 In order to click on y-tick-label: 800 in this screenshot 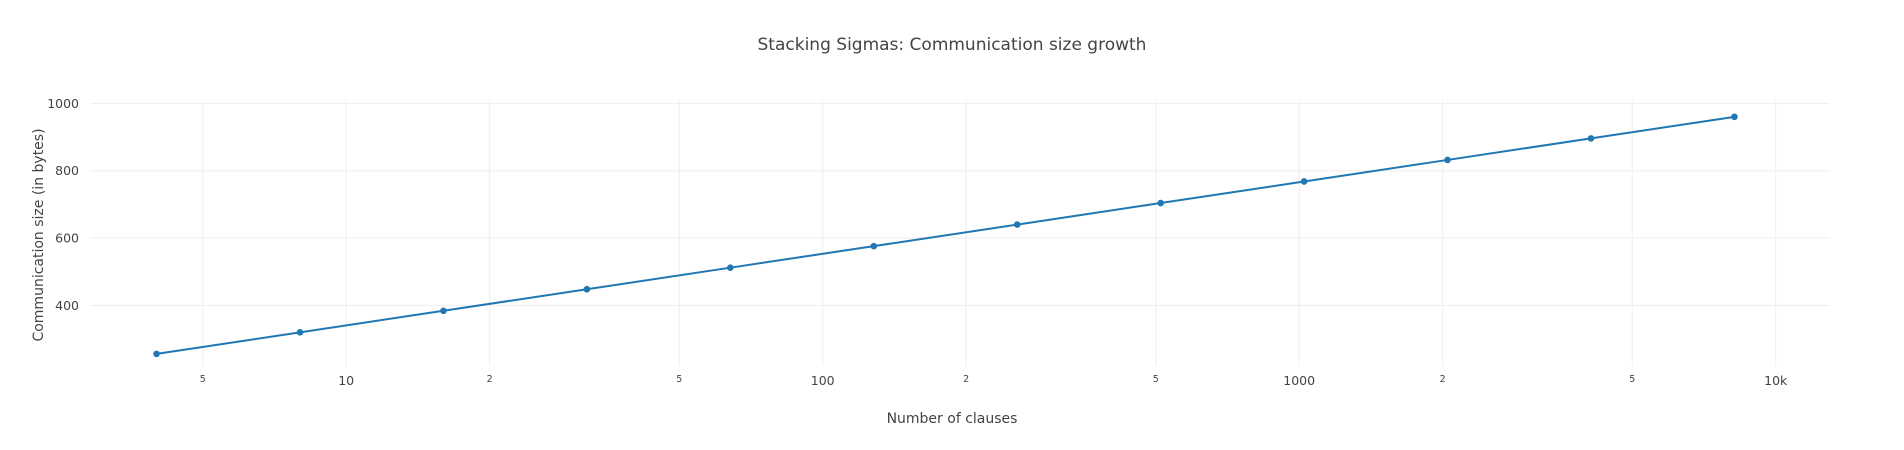, I will do `click(67, 170)`.